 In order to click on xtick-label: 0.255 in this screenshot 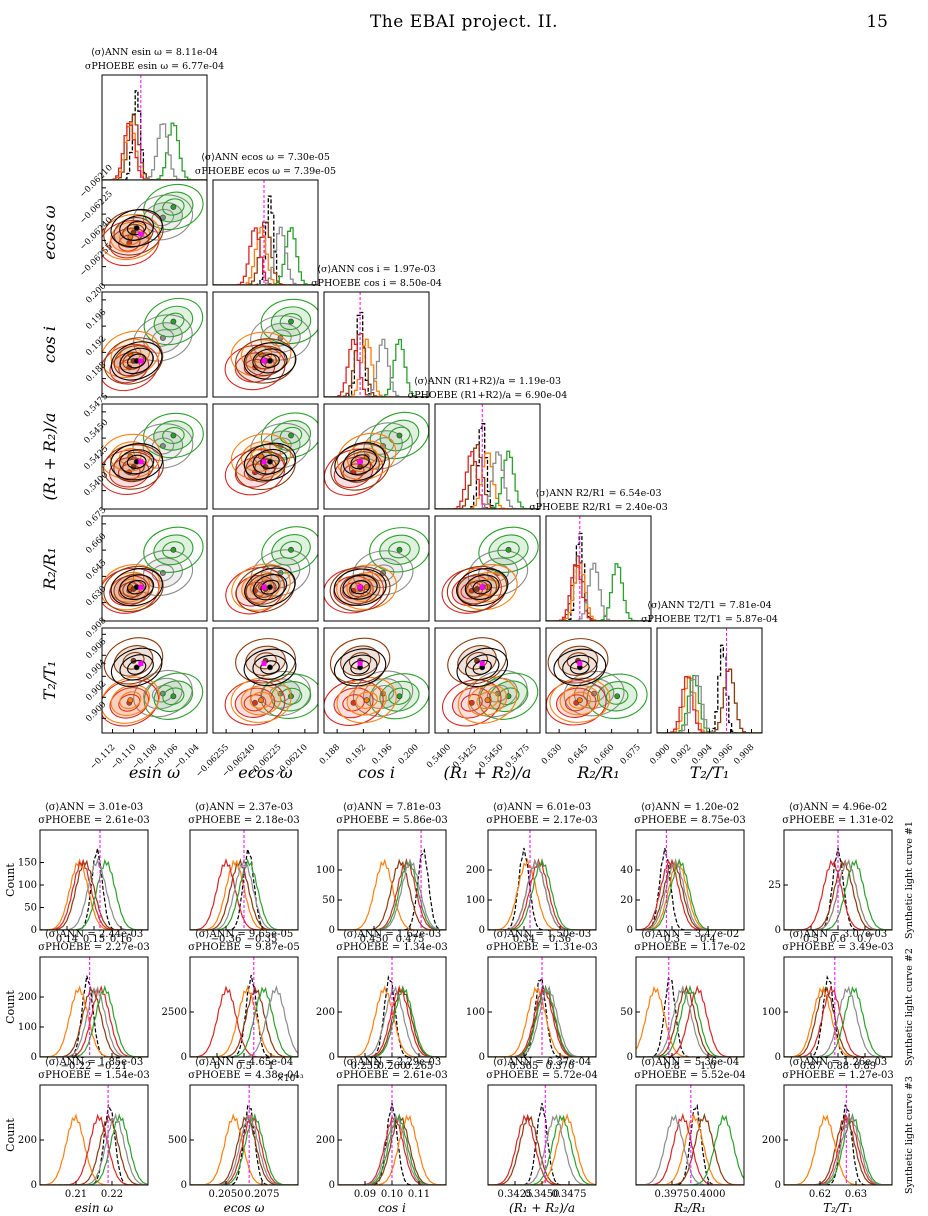, I will do `click(365, 1066)`.